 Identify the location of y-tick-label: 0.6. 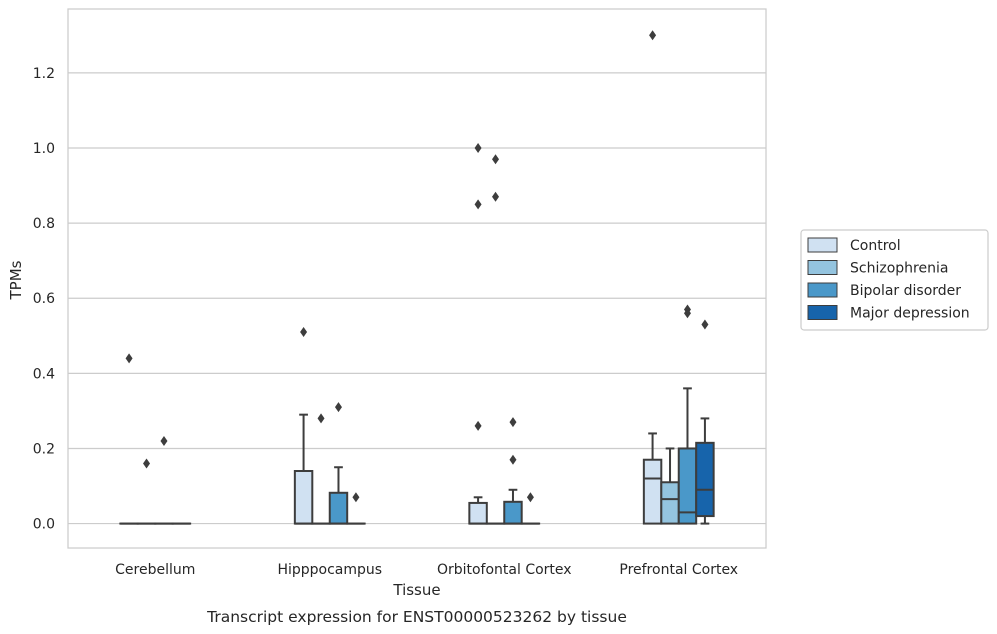
(44, 299).